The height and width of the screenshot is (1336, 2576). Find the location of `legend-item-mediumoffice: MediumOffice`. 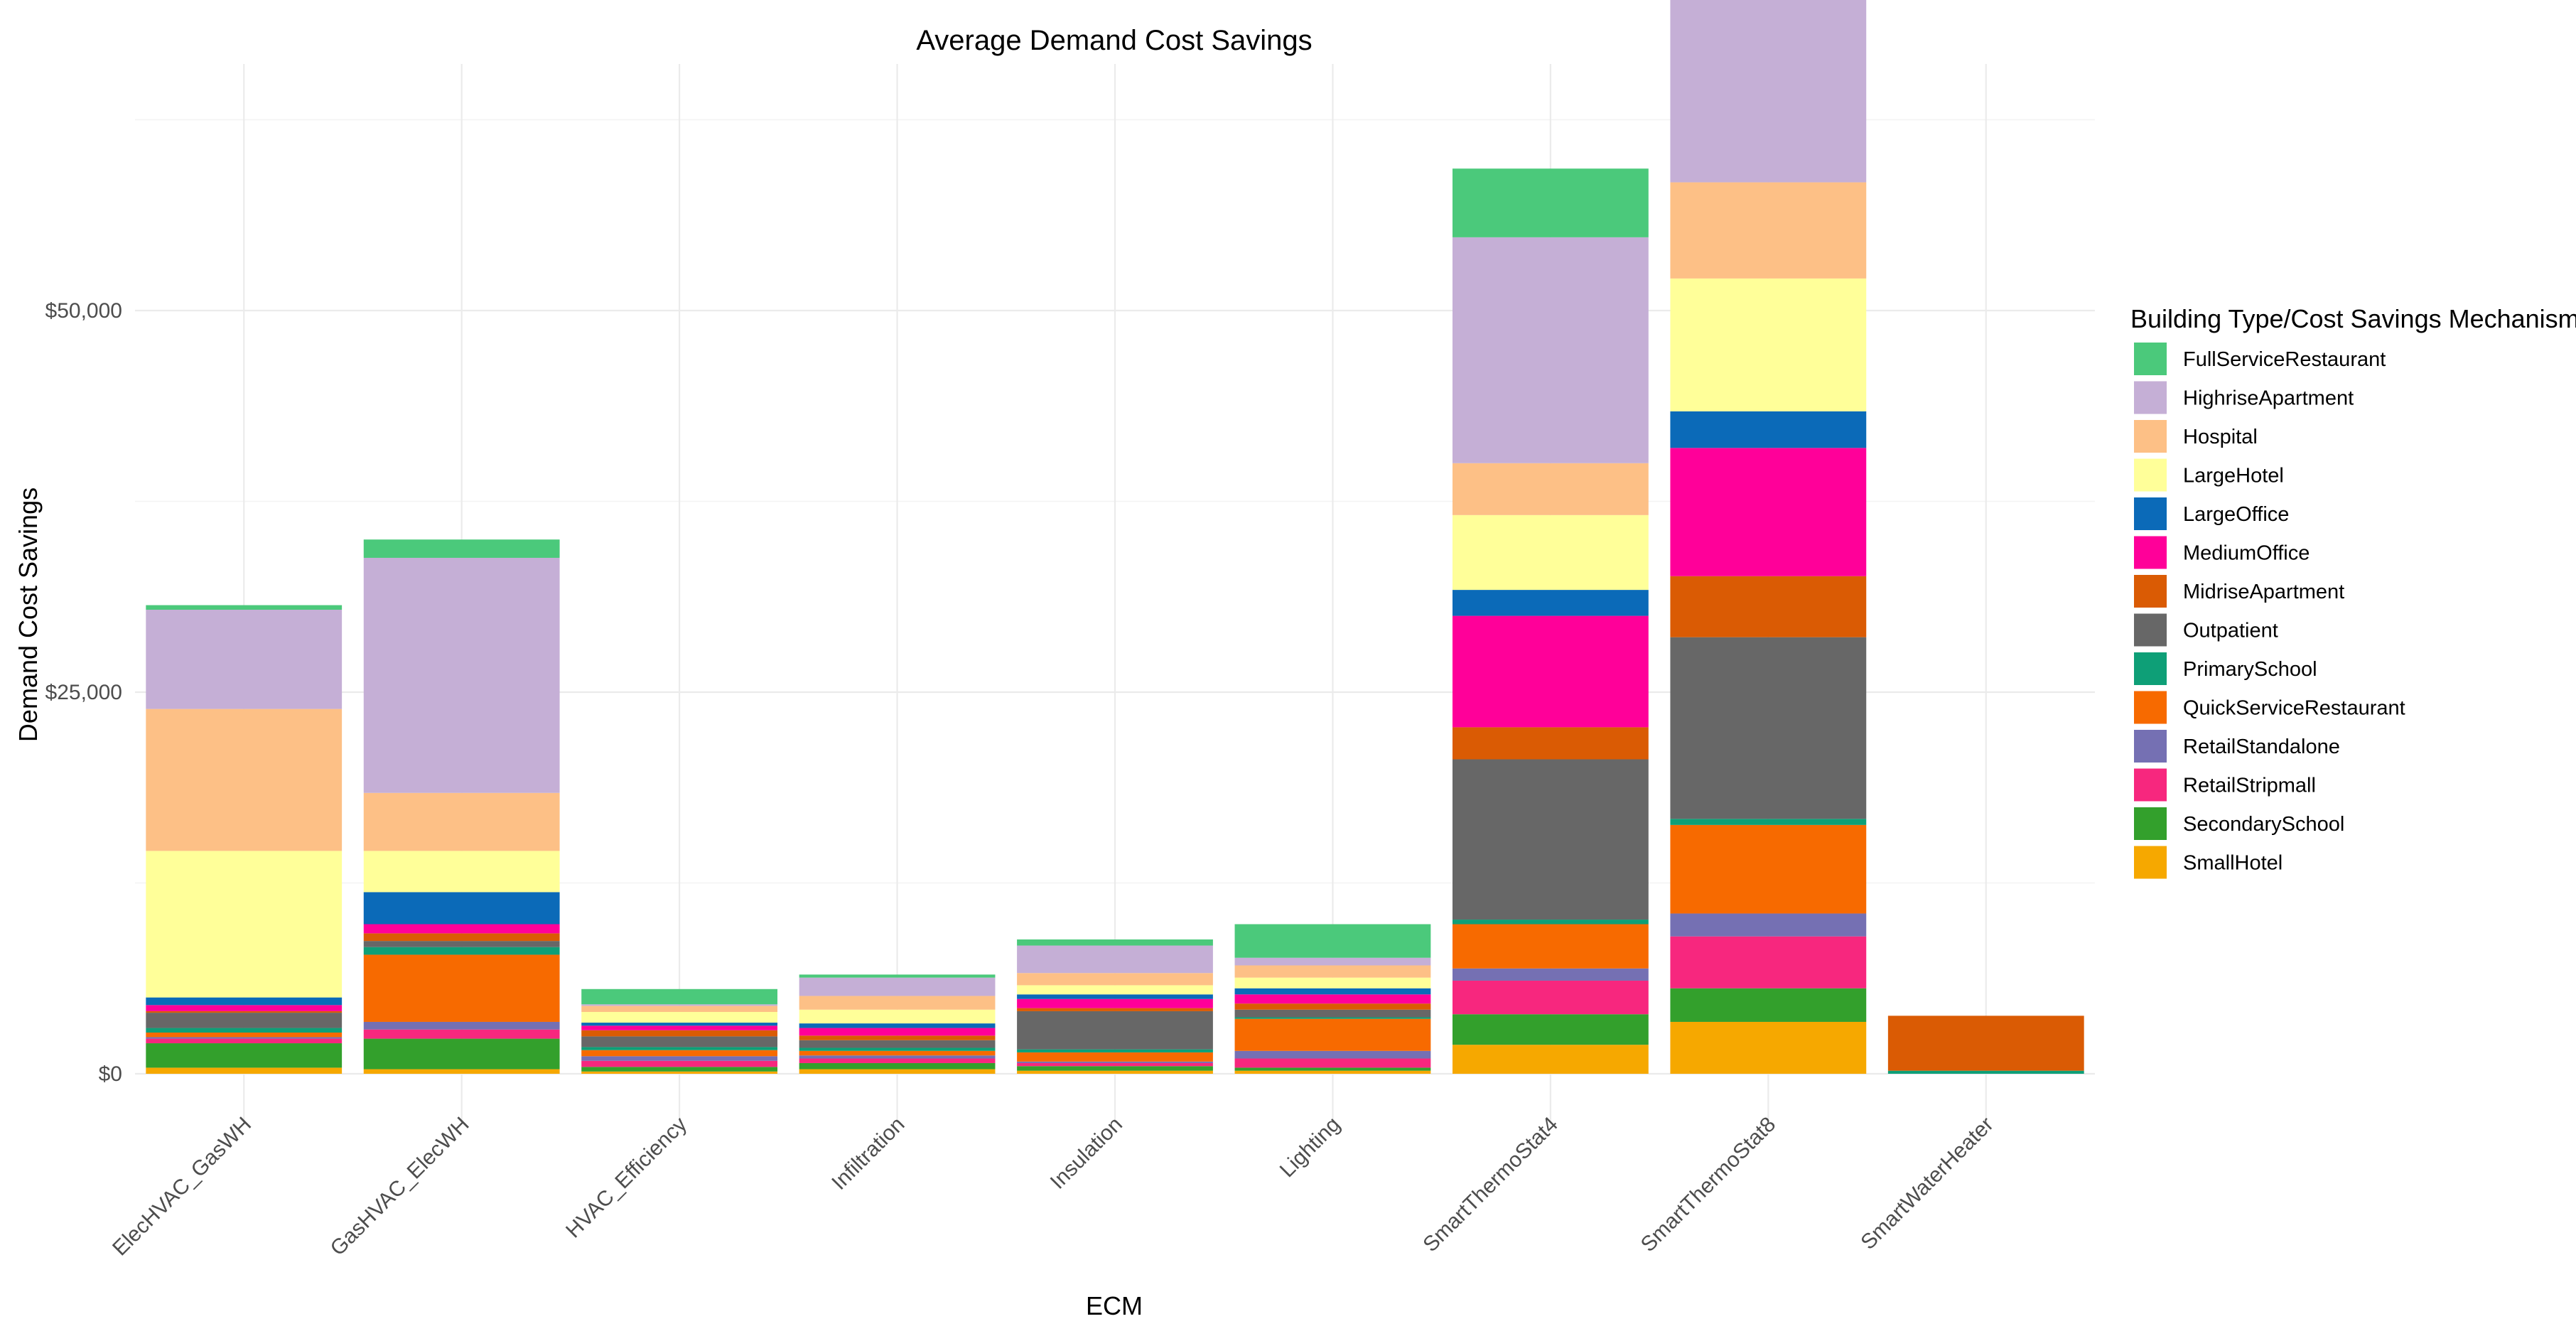

legend-item-mediumoffice: MediumOffice is located at coordinates (2222, 552).